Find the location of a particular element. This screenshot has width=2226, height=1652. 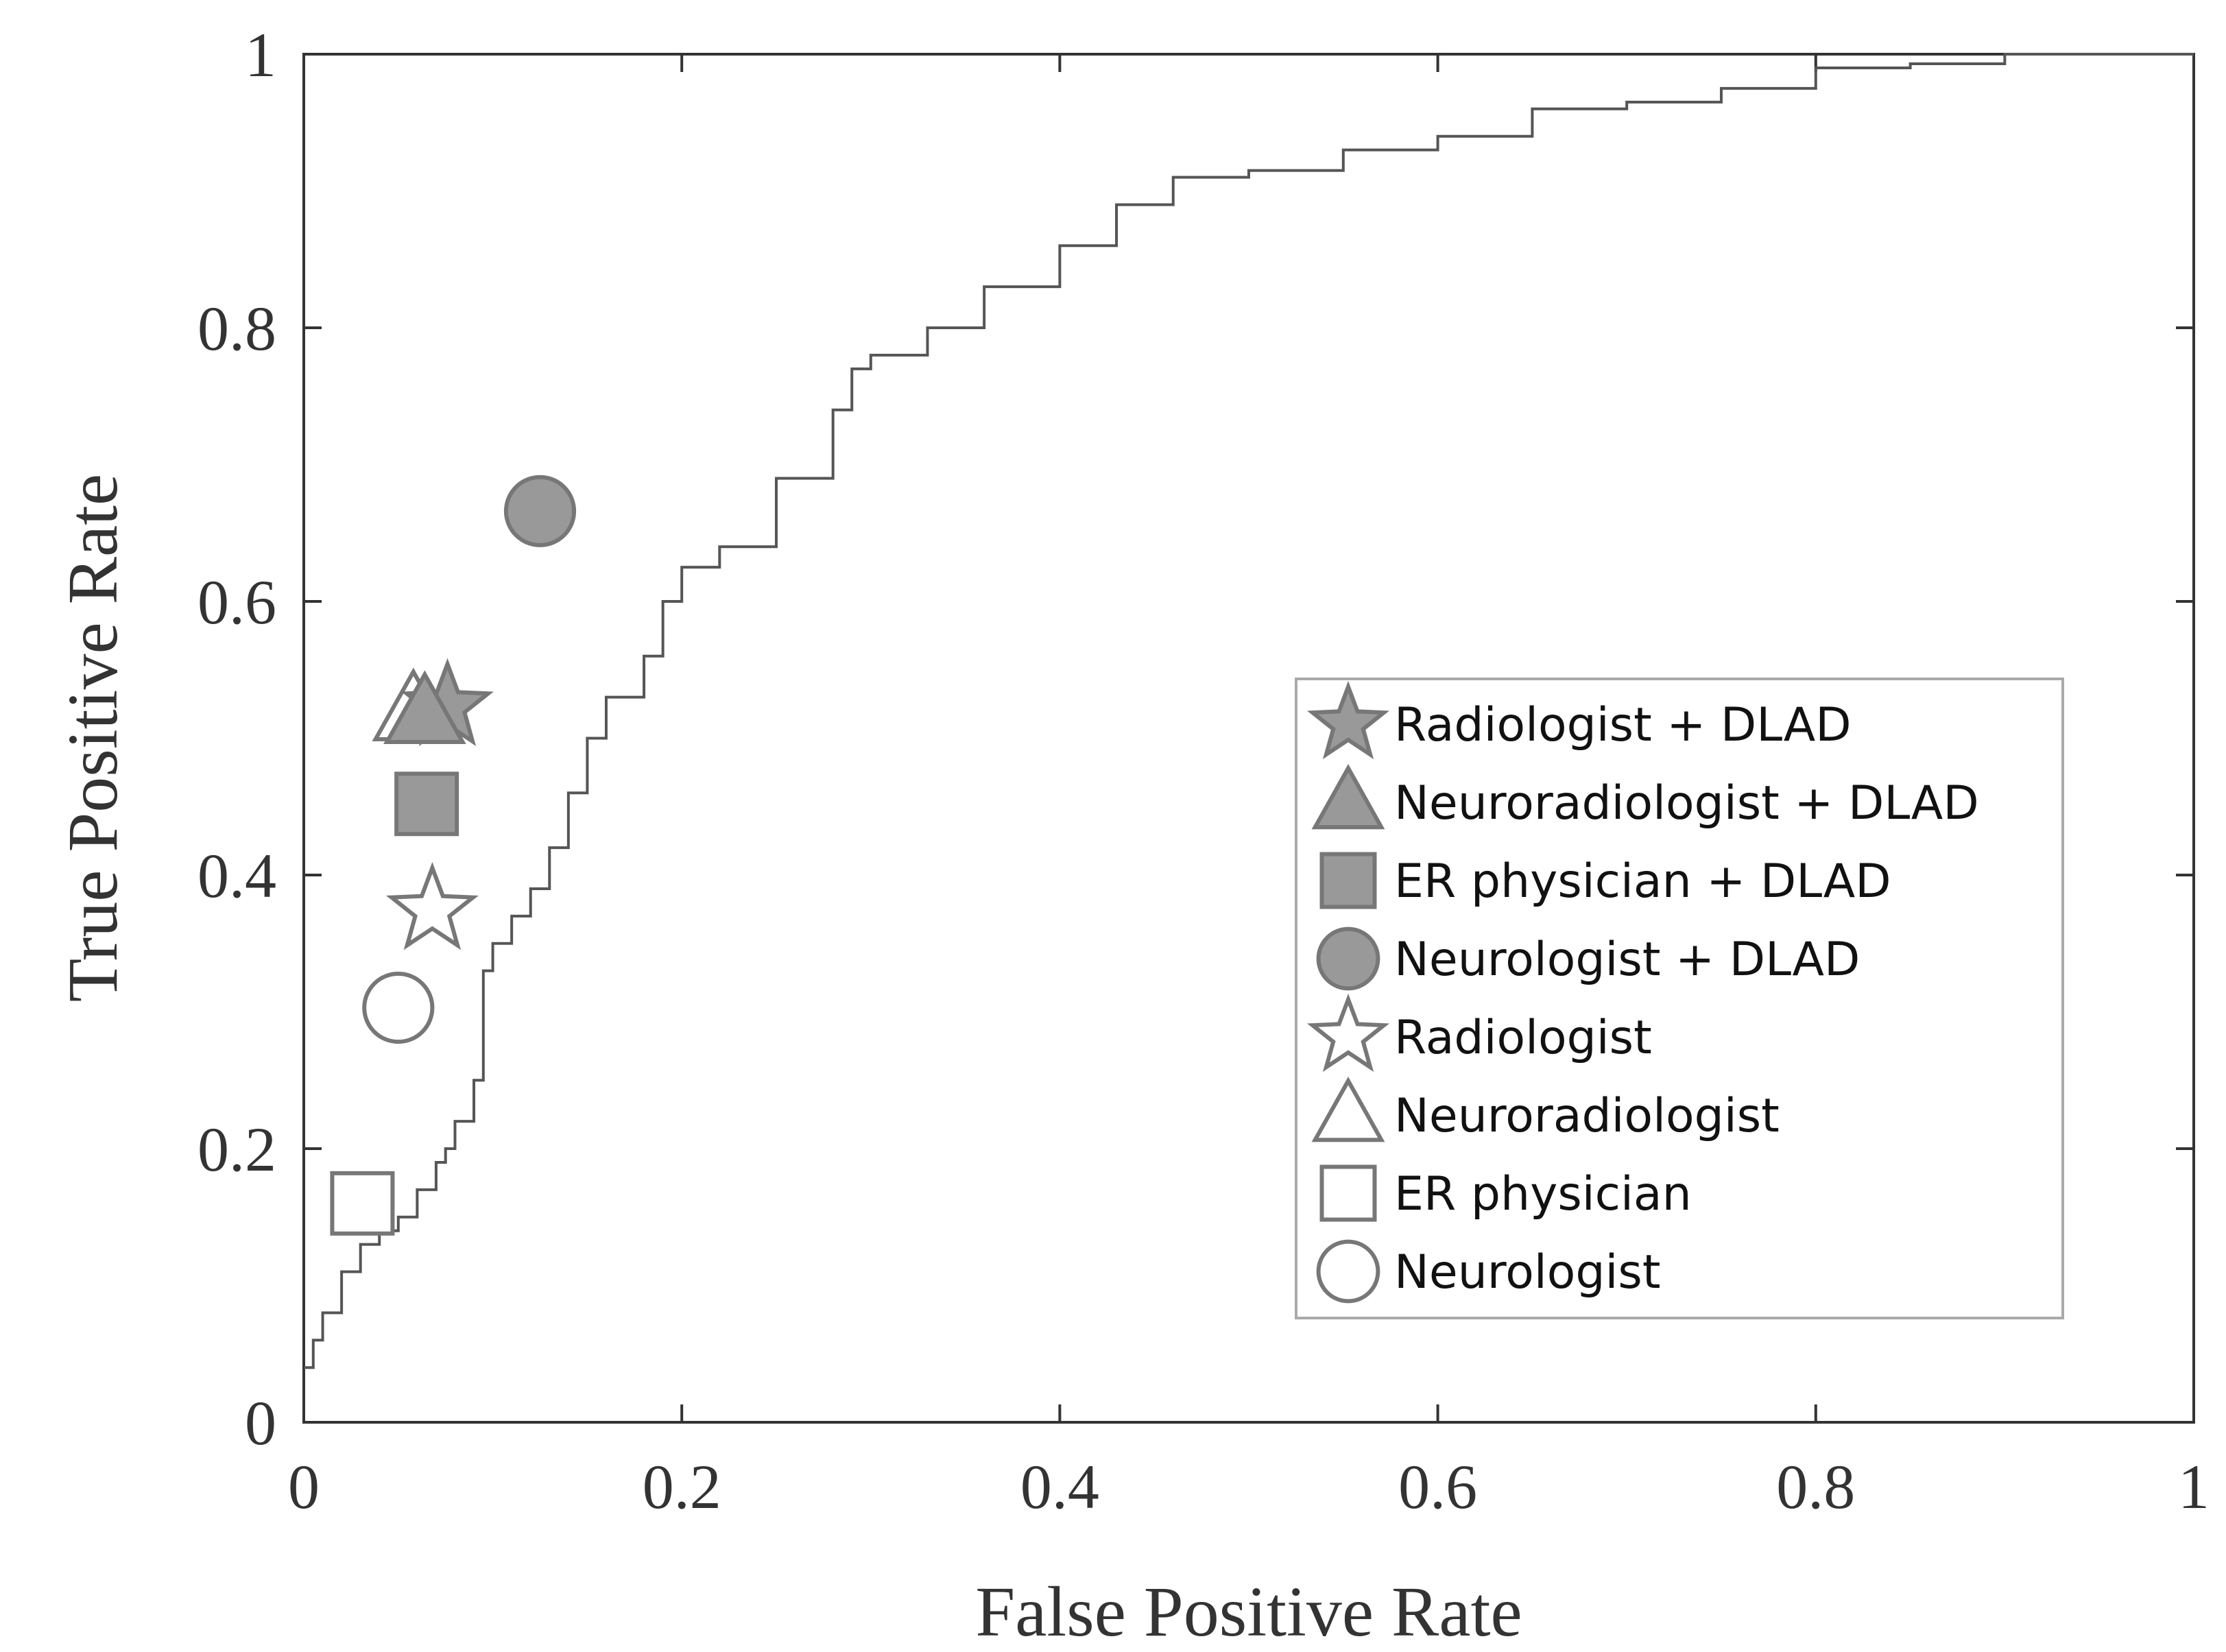

y-tick-label: 0.2 is located at coordinates (237, 1149).